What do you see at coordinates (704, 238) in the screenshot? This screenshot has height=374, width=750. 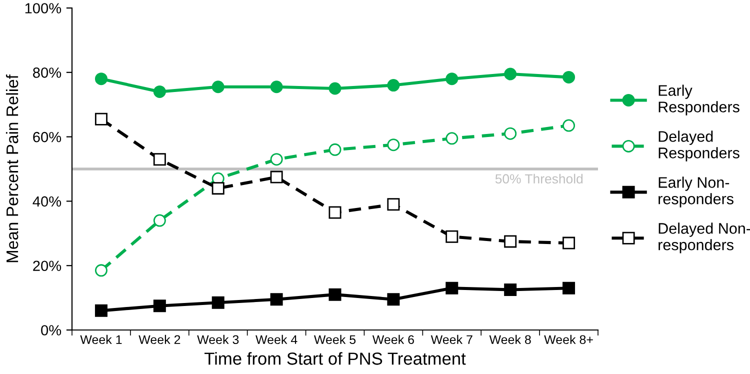 I see `legend-label: Delayed Non- responders` at bounding box center [704, 238].